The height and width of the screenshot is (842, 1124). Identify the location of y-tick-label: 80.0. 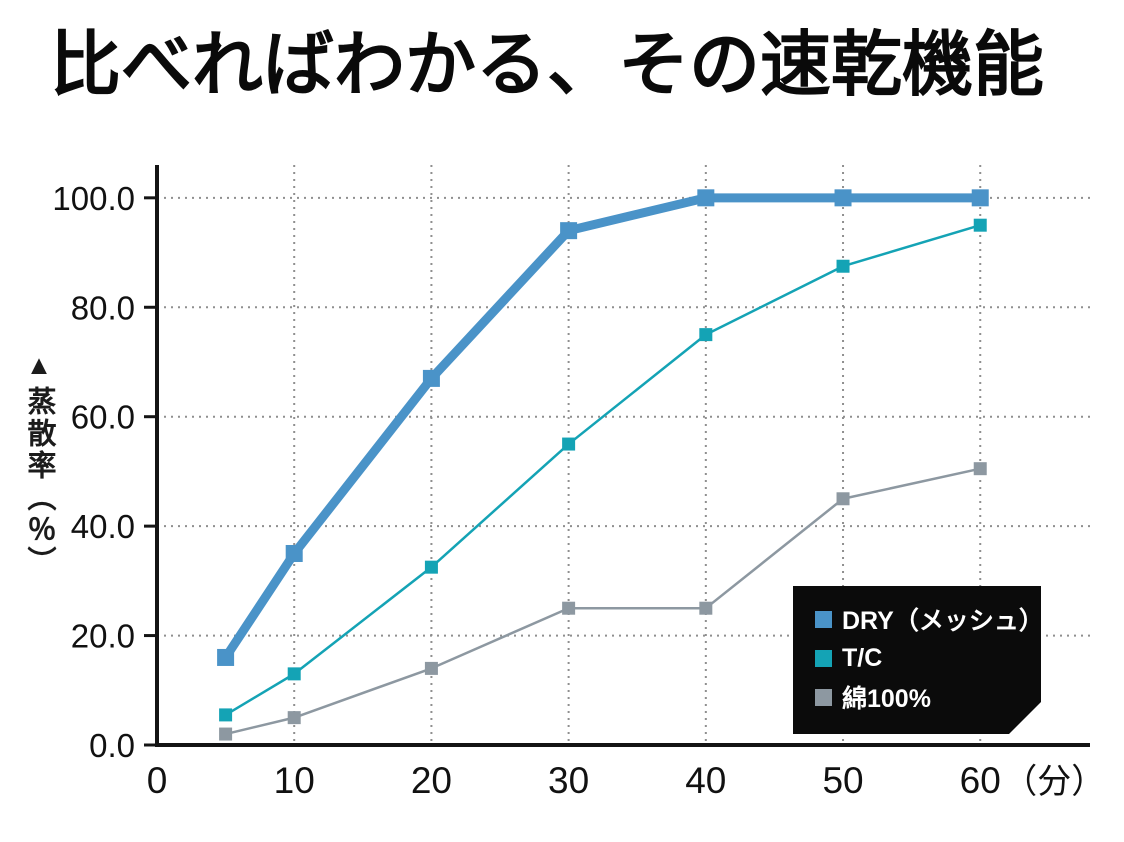
(103, 307).